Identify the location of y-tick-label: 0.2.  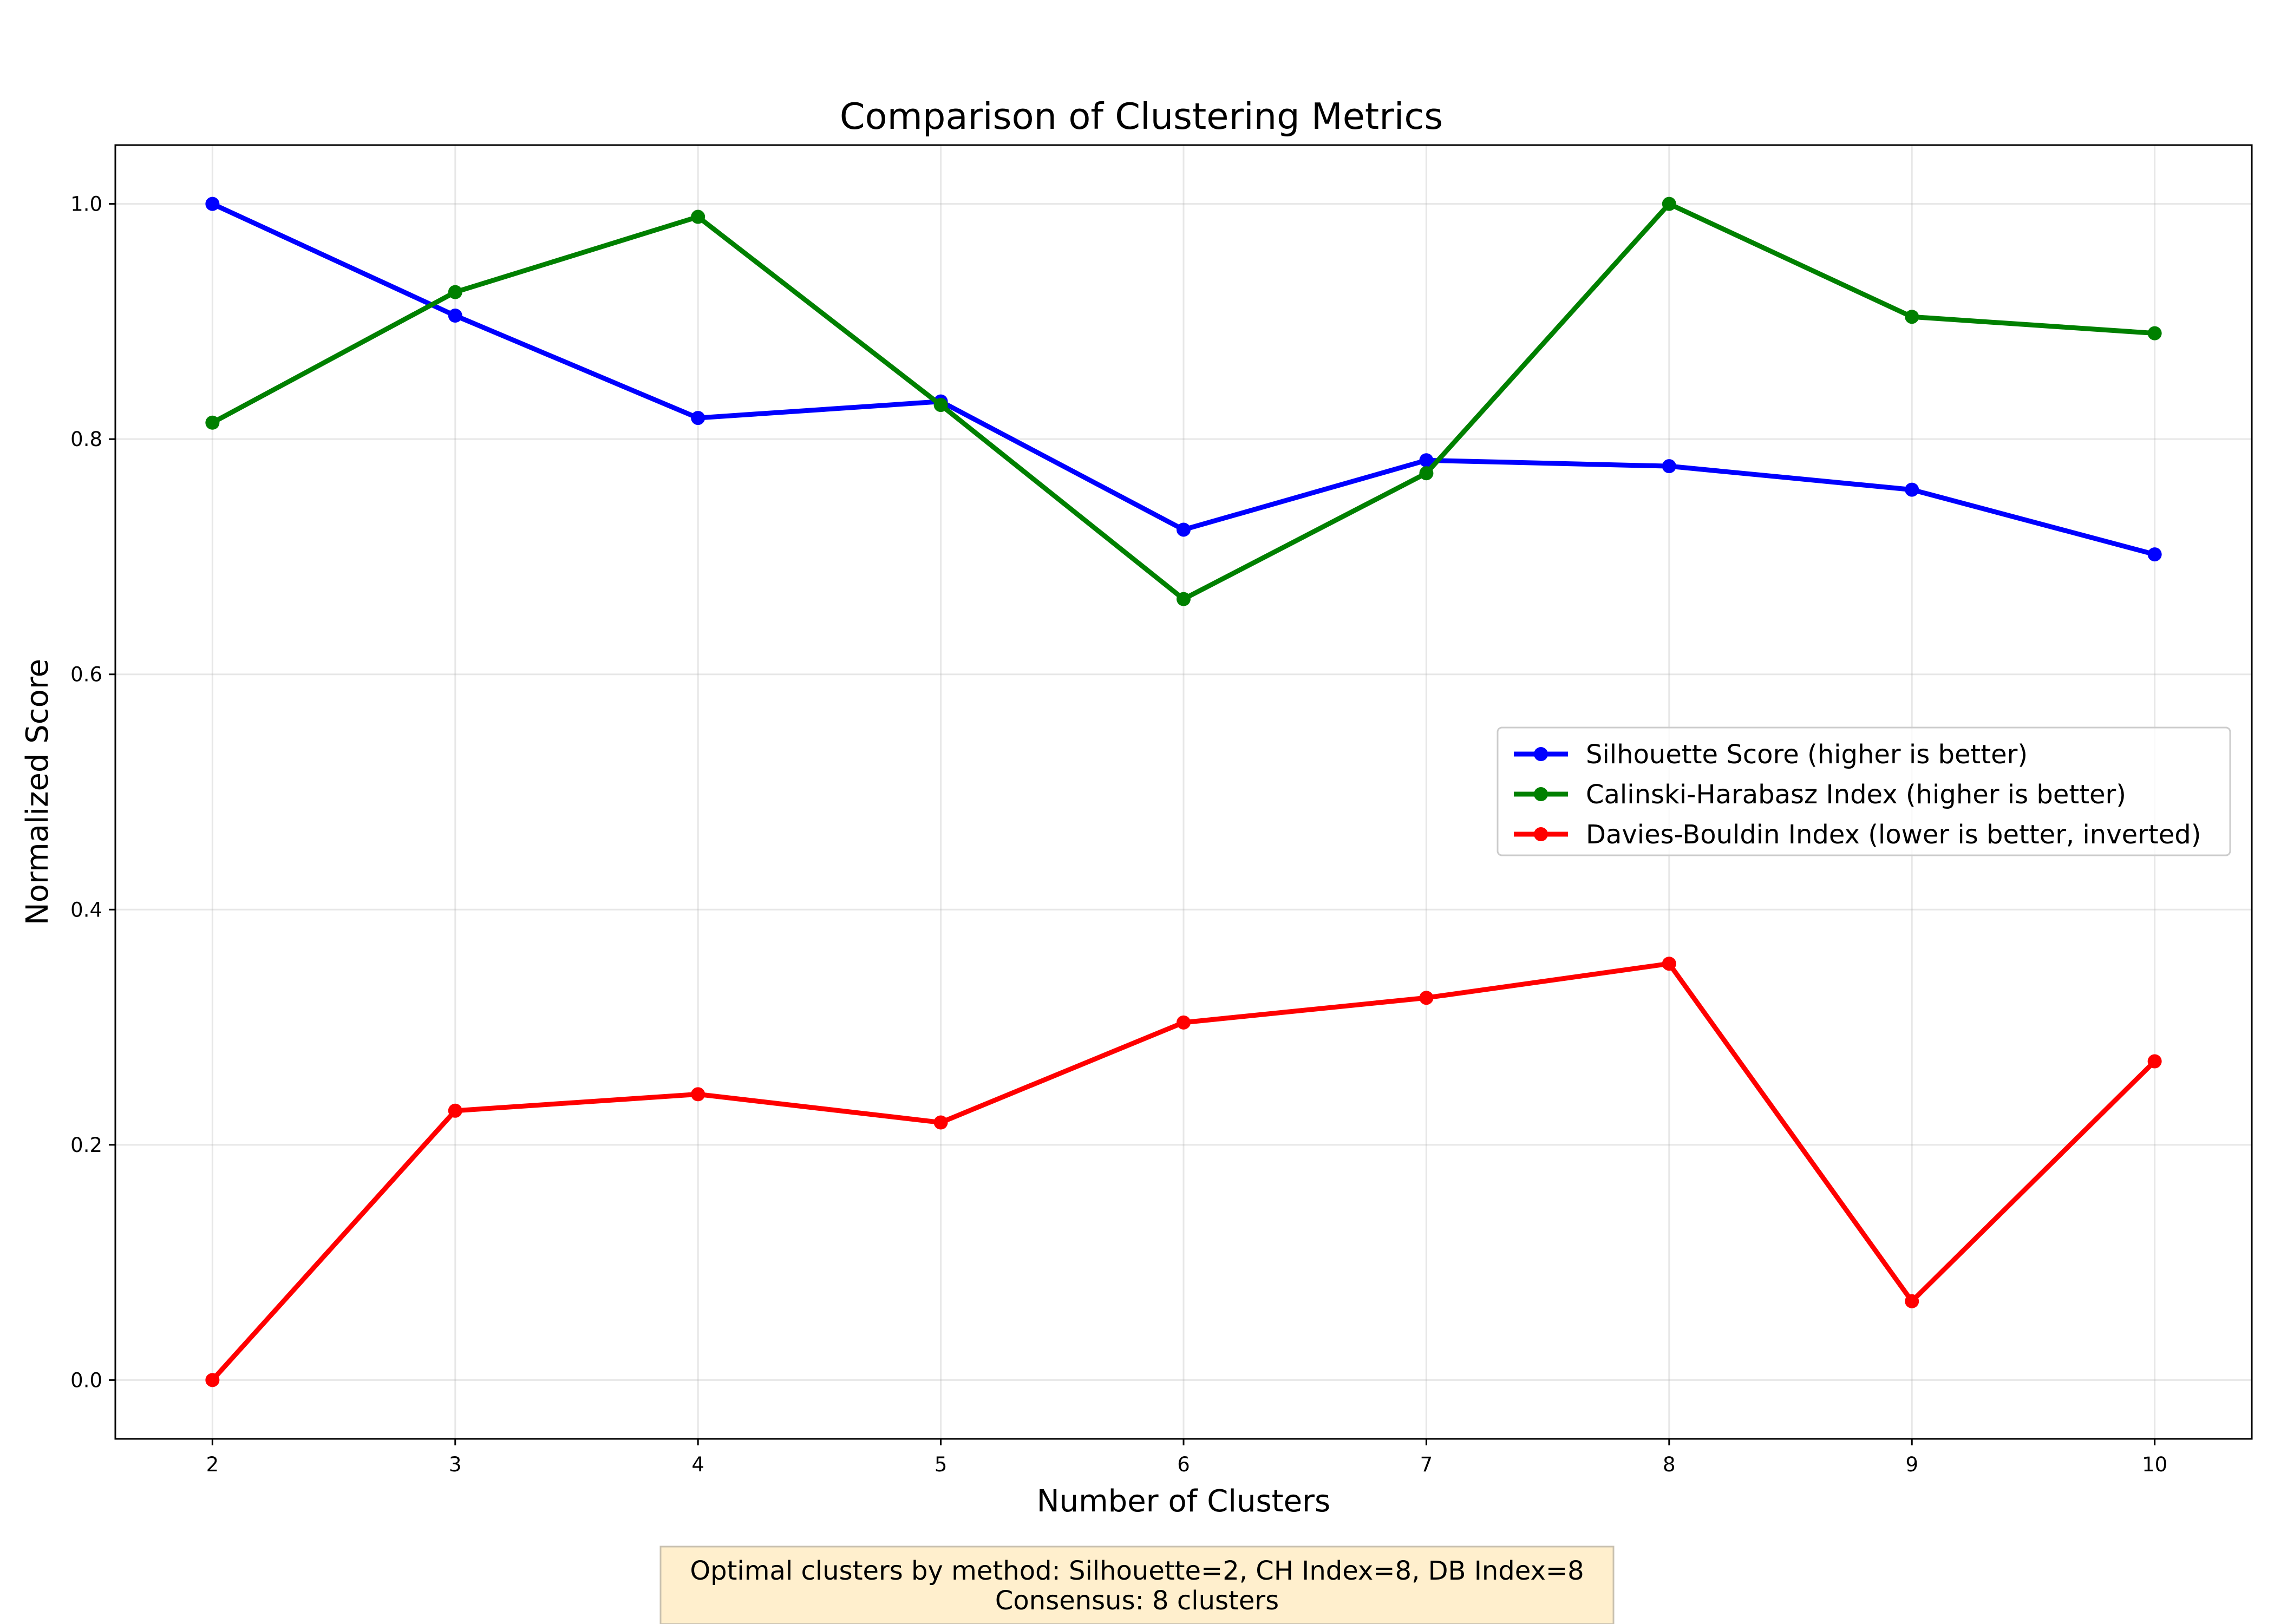
(86, 1145).